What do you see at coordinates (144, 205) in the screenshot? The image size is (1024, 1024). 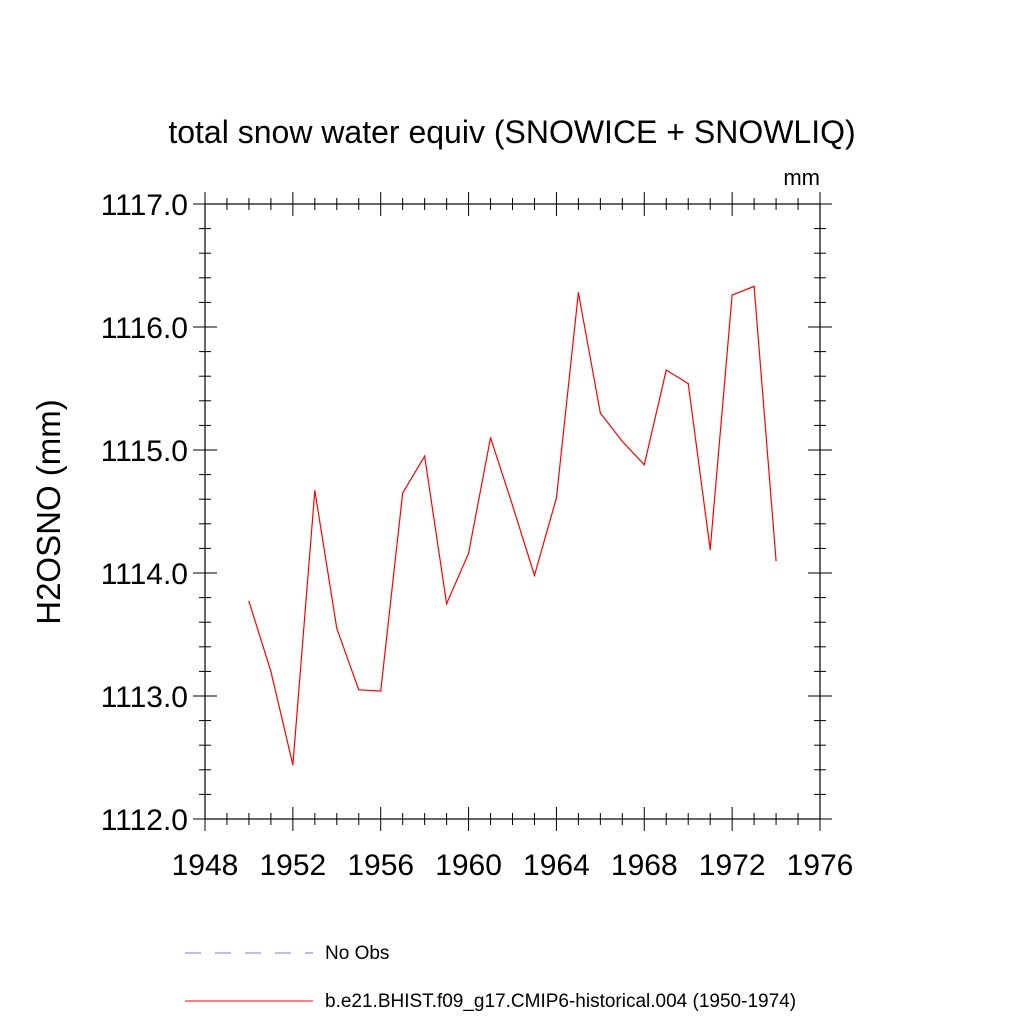 I see `y-tick-label: 1117.0` at bounding box center [144, 205].